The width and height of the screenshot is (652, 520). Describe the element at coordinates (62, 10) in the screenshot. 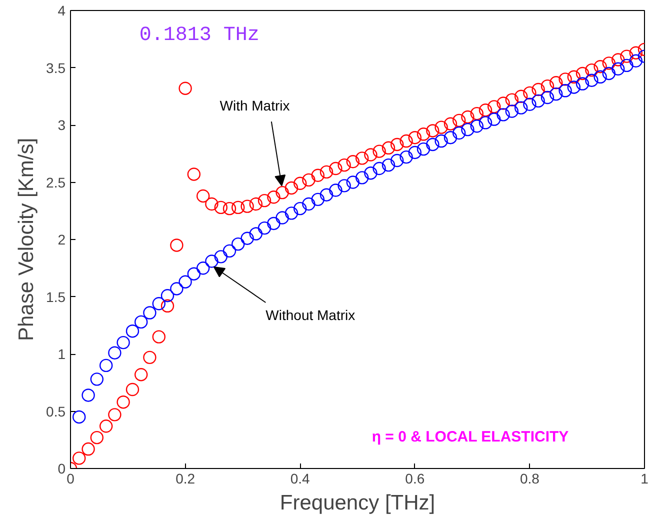

I see `y-tick-label: 4` at that location.